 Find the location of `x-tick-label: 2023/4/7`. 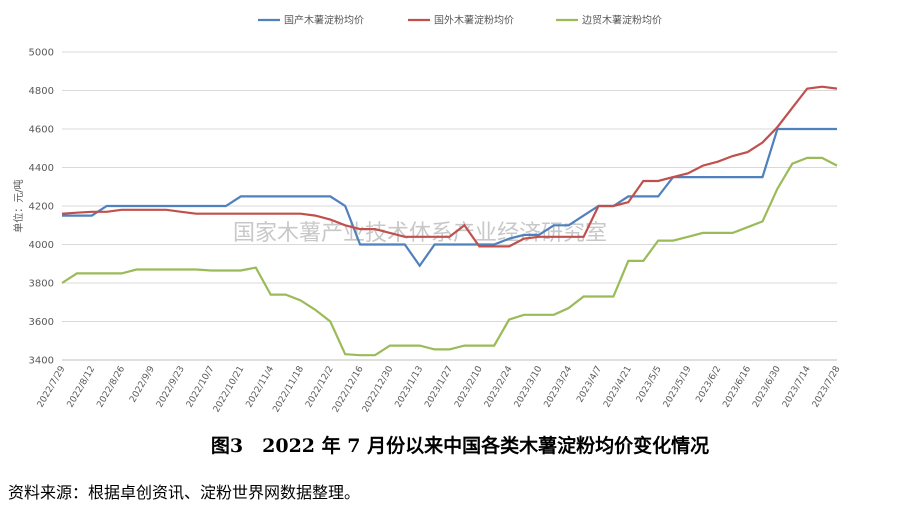

x-tick-label: 2023/4/7 is located at coordinates (589, 385).